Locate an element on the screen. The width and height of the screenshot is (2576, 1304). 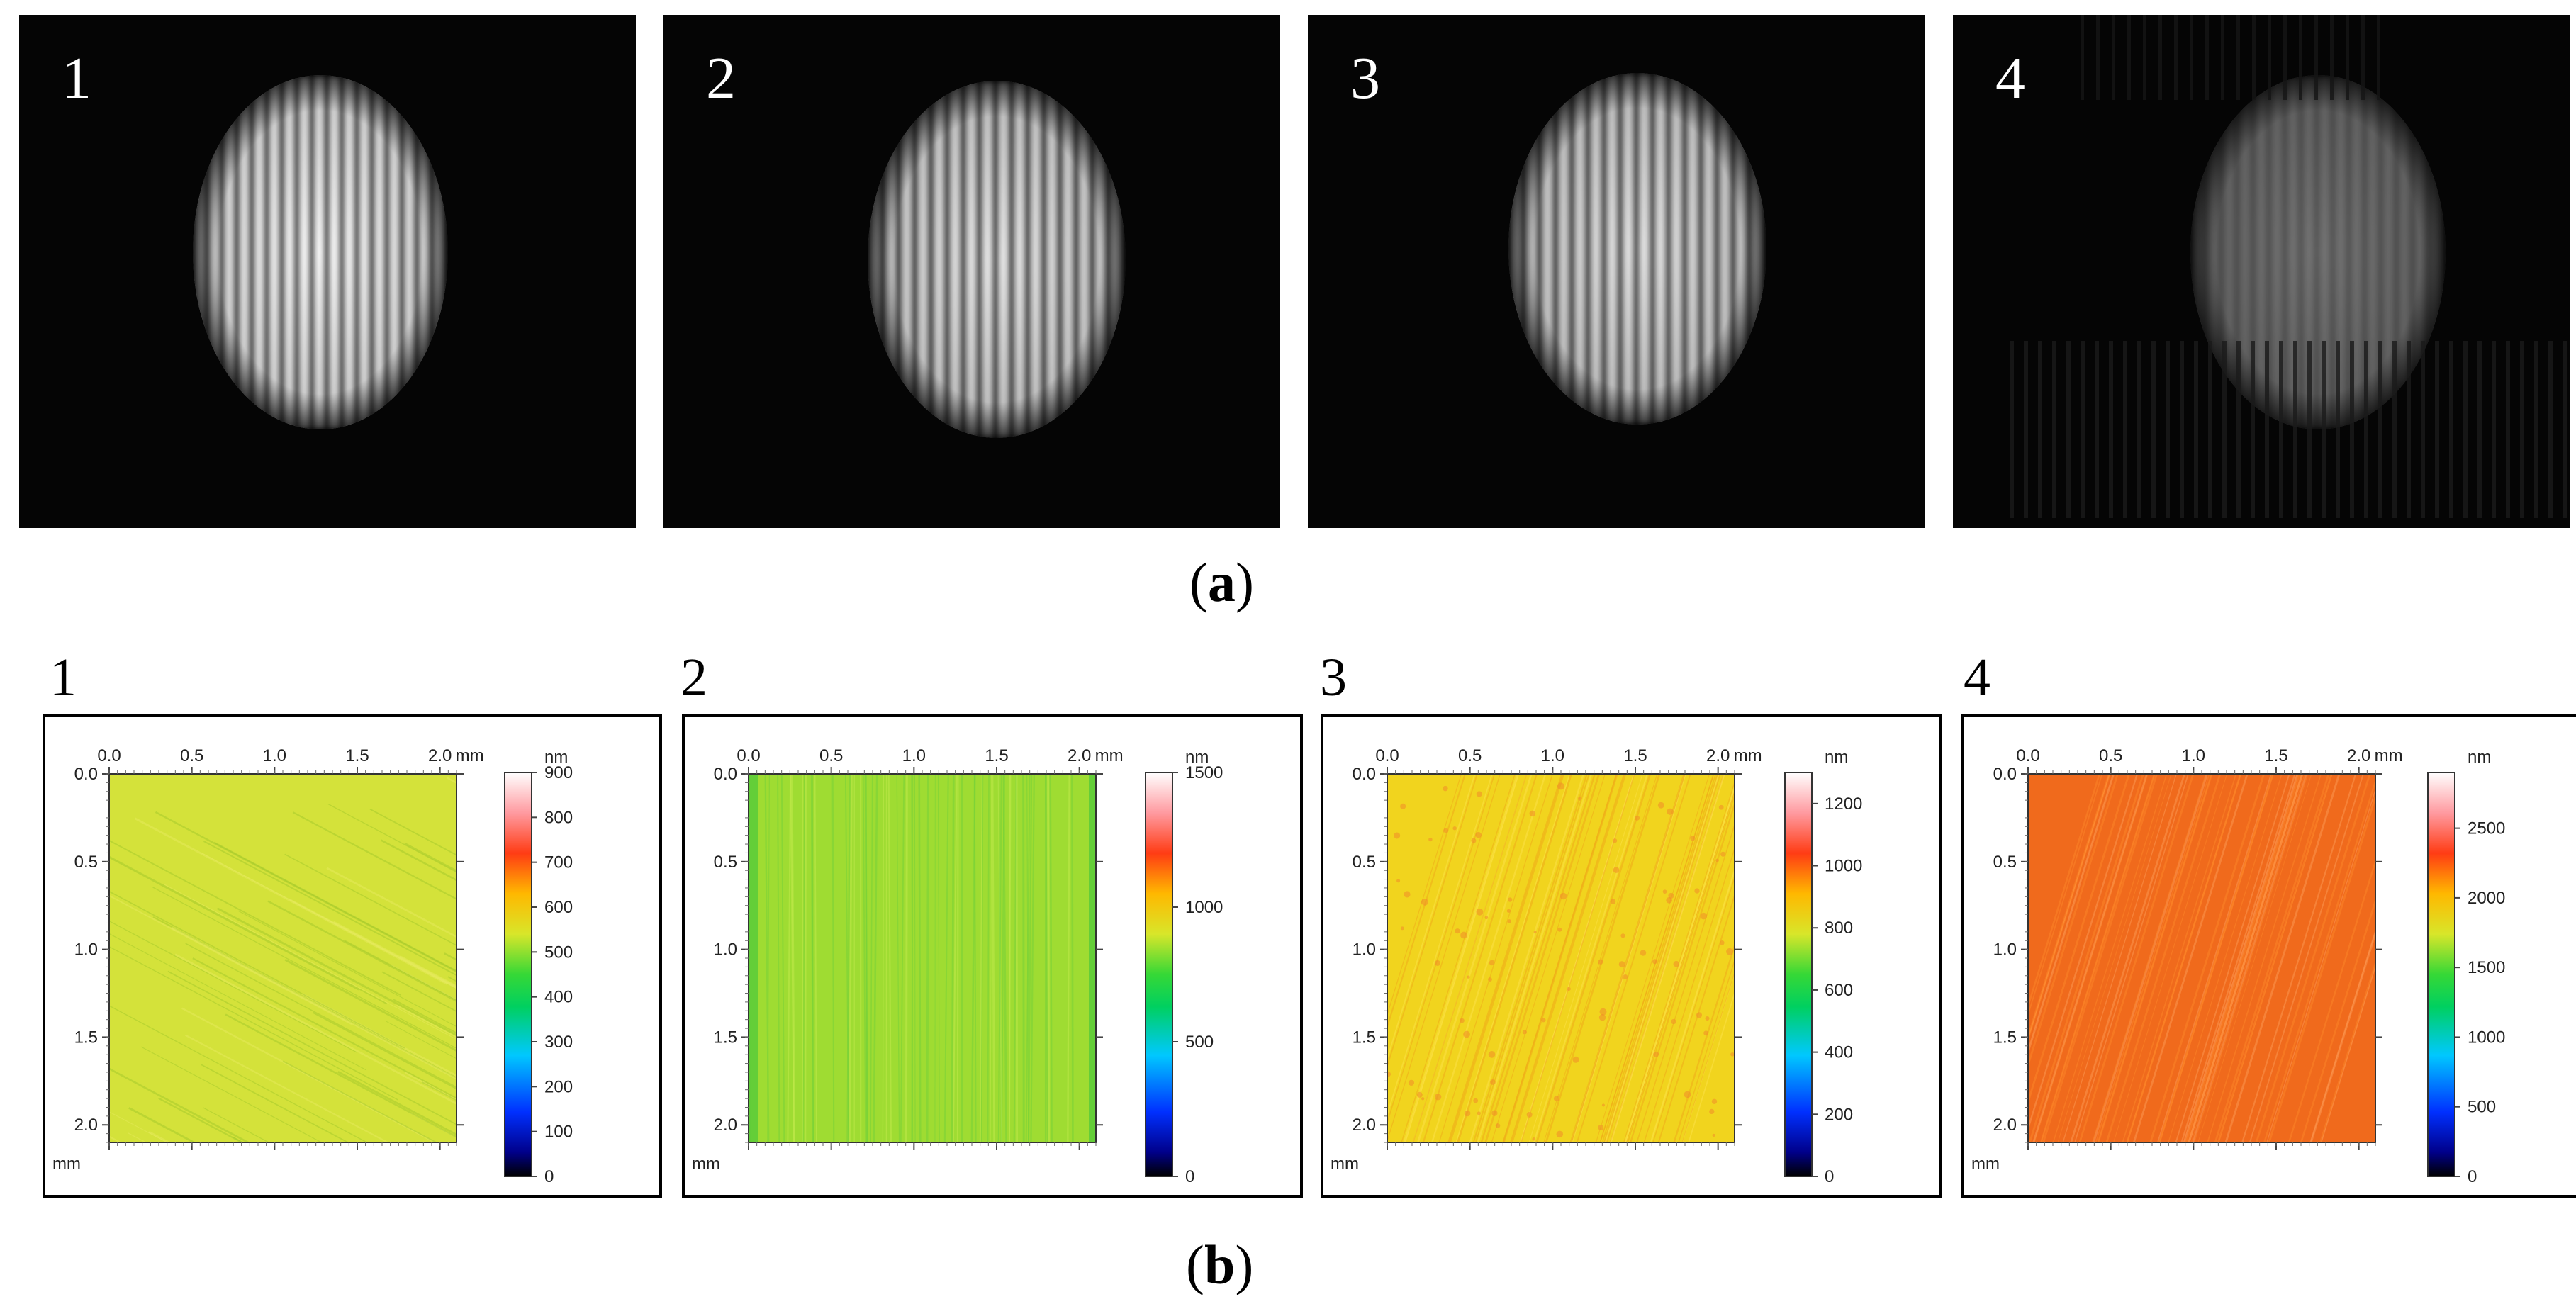
colorbar-tick-label: 300 is located at coordinates (559, 1043).